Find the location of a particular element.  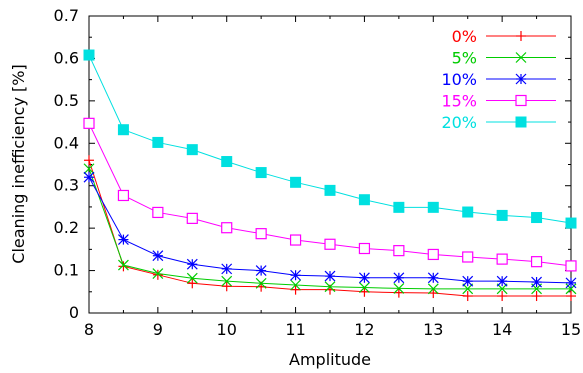

y-tick-label: 0.1 is located at coordinates (66, 270).